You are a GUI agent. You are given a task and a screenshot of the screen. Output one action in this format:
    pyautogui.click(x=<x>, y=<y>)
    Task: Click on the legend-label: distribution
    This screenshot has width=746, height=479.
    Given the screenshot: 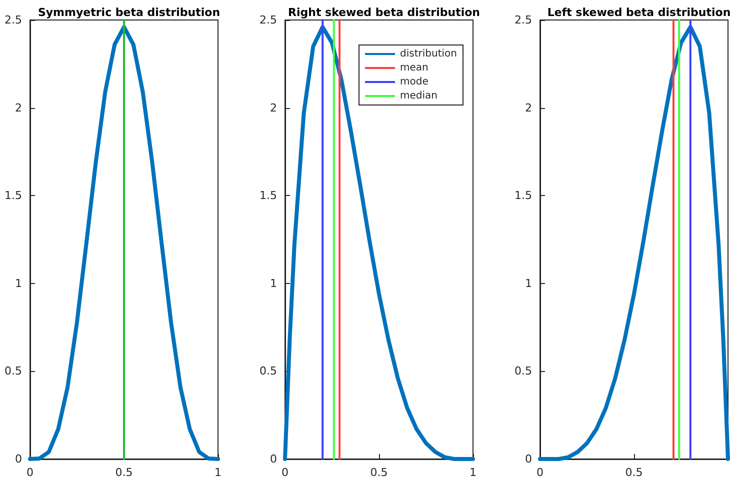 What is the action you would take?
    pyautogui.click(x=429, y=54)
    